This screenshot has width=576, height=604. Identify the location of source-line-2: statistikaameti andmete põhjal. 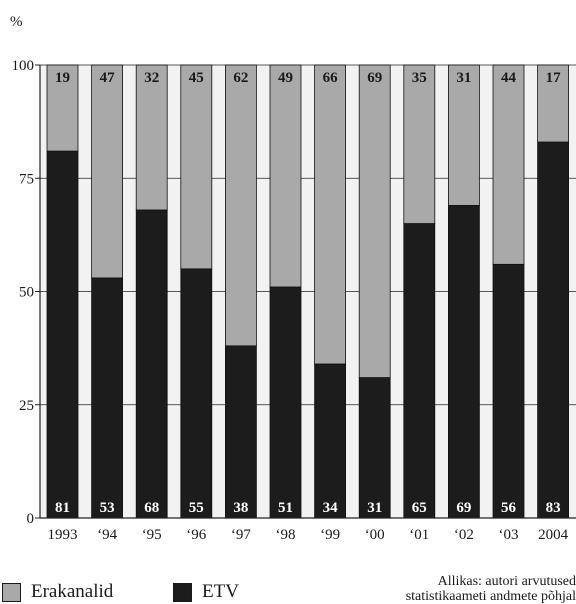
(490, 596).